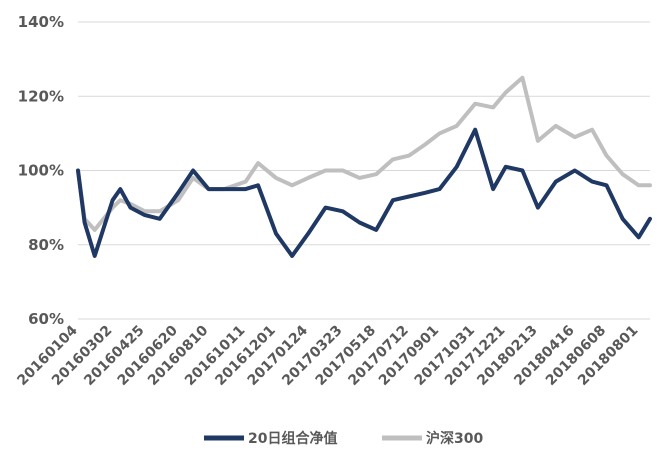  I want to click on legend: 20日组合净值 沪深300, so click(343, 438).